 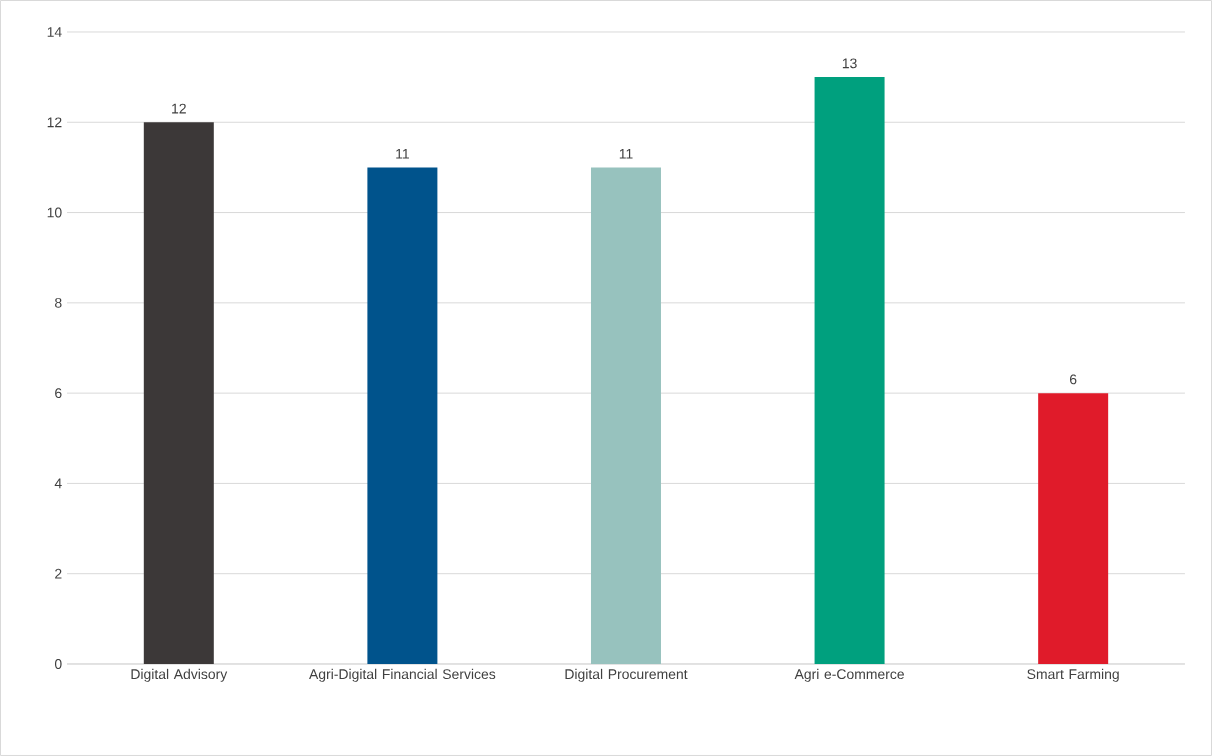 I want to click on y-tick-label: 8, so click(x=58, y=302).